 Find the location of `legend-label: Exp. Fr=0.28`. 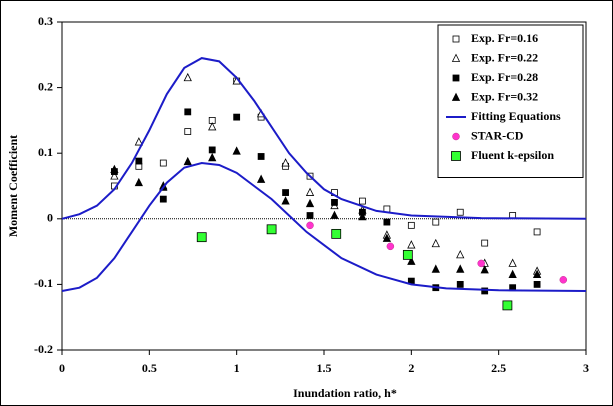

legend-label: Exp. Fr=0.28 is located at coordinates (504, 77).